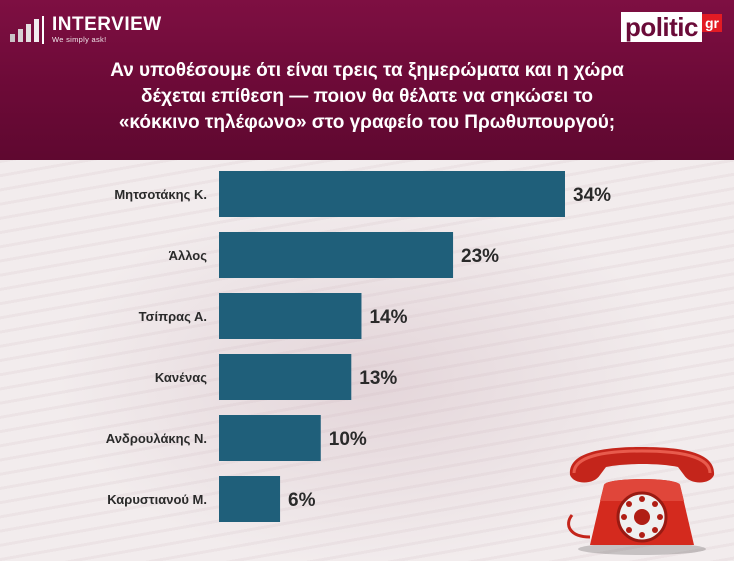 This screenshot has height=561, width=734. I want to click on category-label-4: Κανένας, so click(181, 377).